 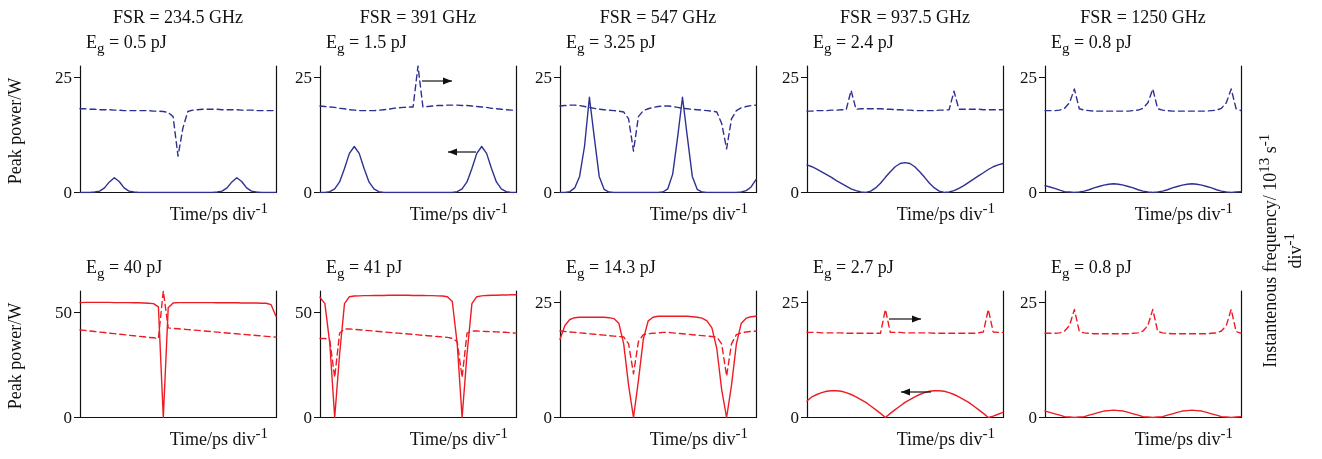 I want to click on chart-title: FSR = 234.5 GHz, so click(x=178, y=17).